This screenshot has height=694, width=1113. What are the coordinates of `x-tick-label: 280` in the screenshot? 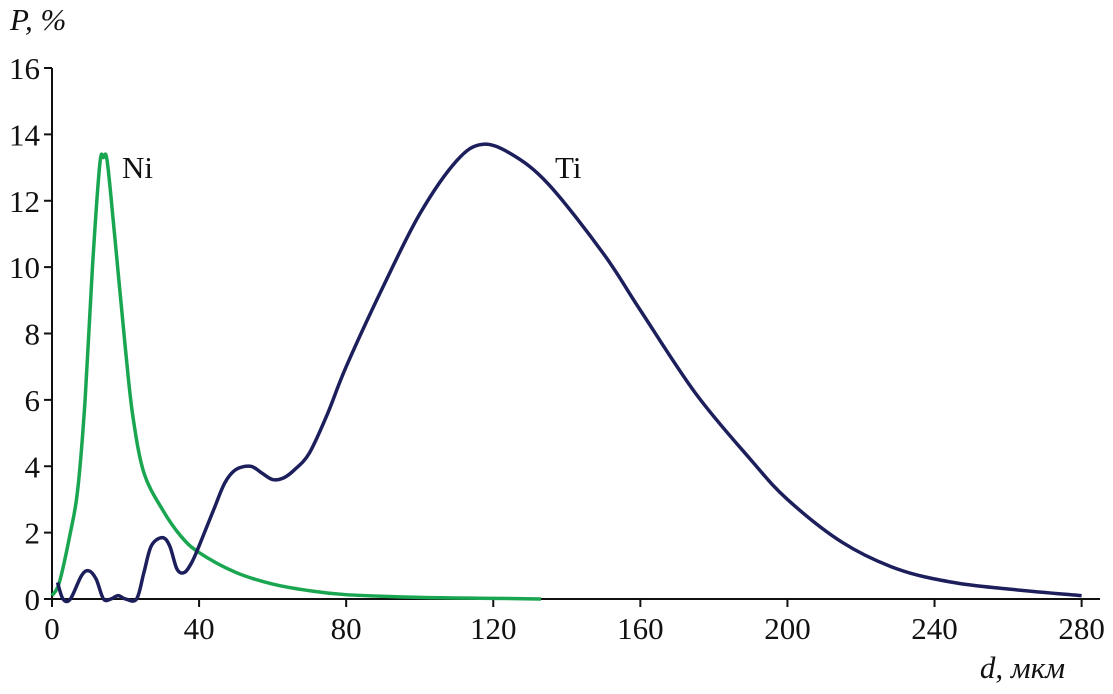 It's located at (1081, 628).